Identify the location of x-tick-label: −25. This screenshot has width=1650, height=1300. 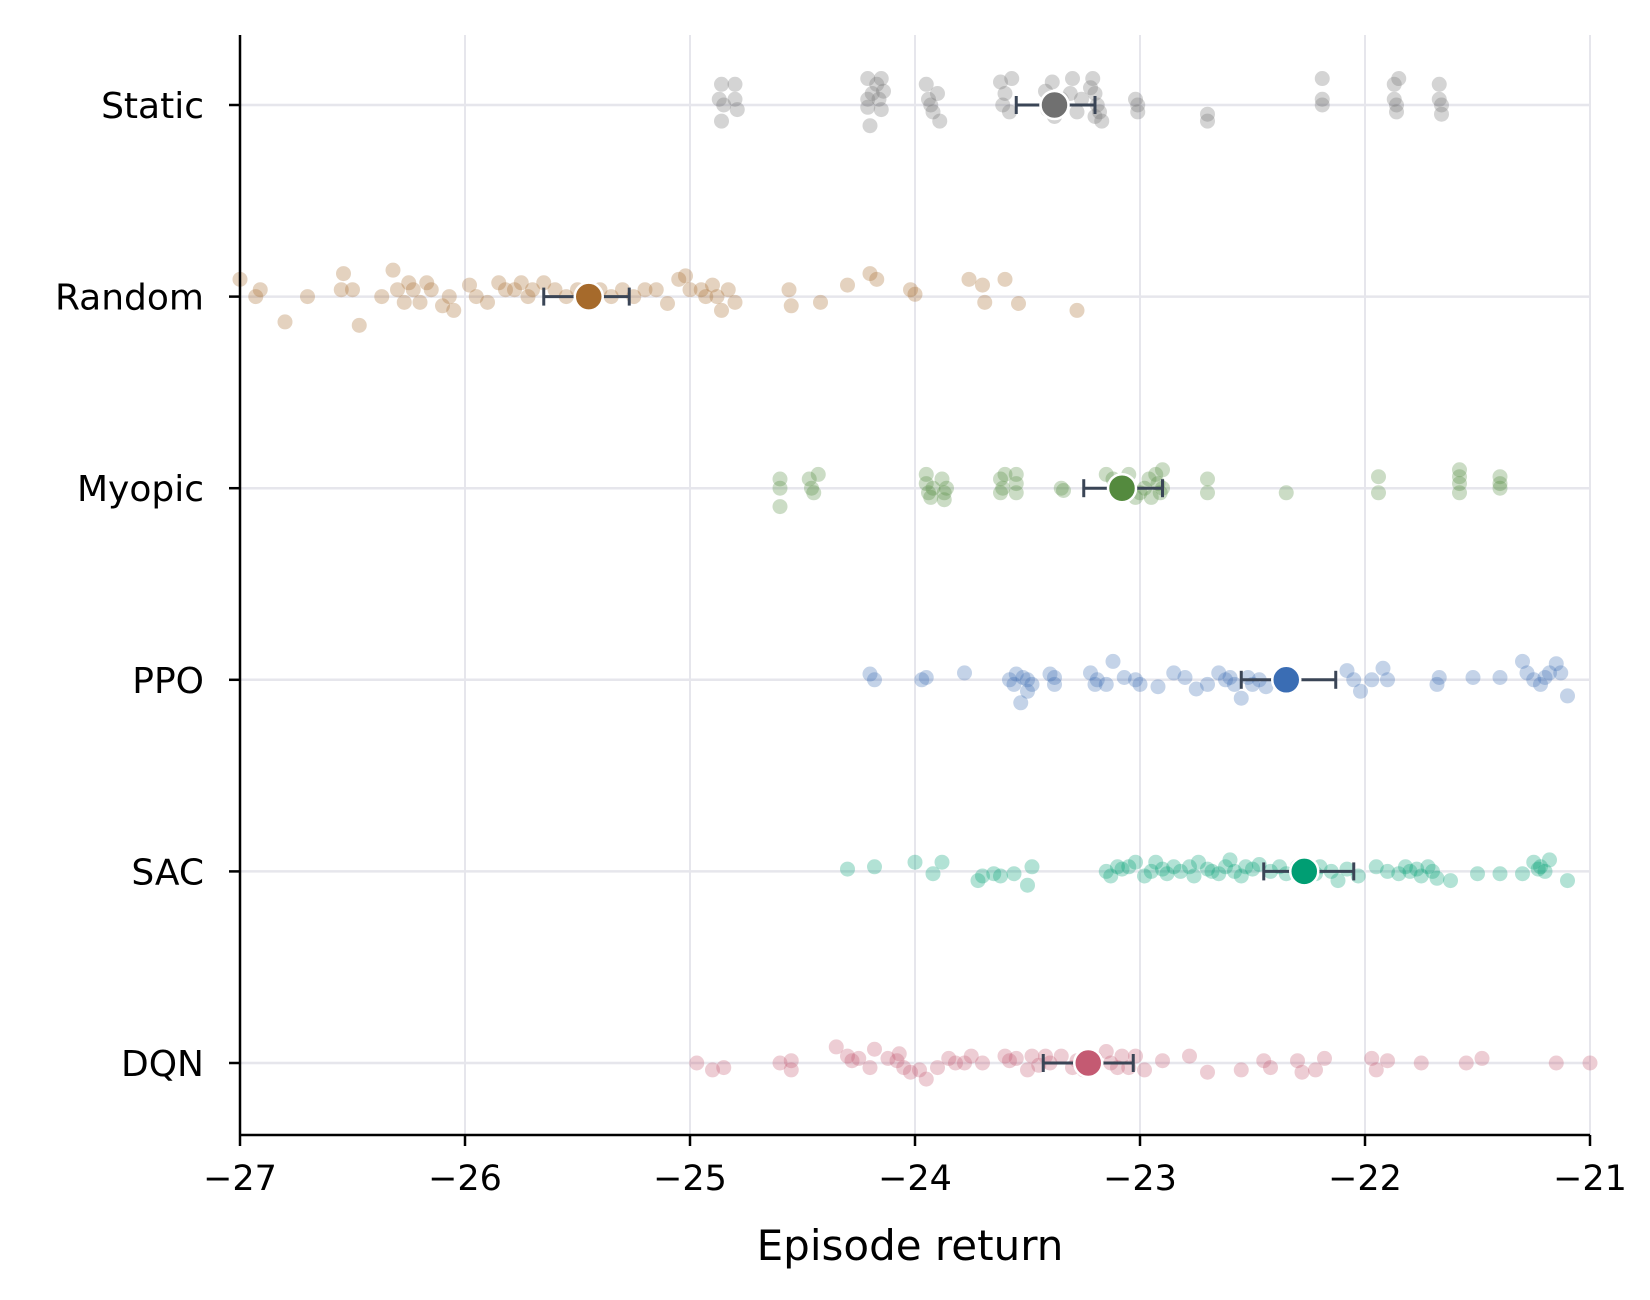
(690, 1179).